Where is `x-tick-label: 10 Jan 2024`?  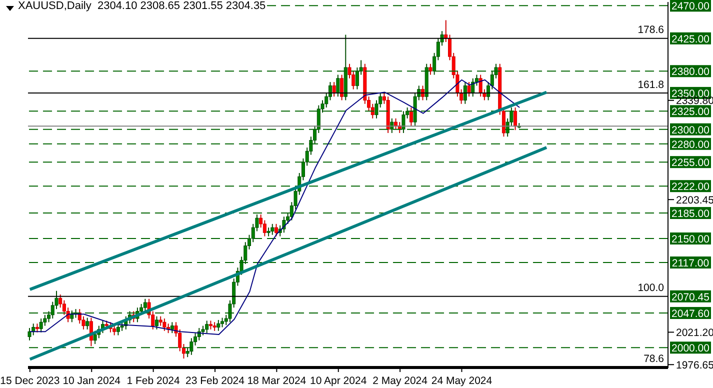
x-tick-label: 10 Jan 2024 is located at coordinates (91, 381).